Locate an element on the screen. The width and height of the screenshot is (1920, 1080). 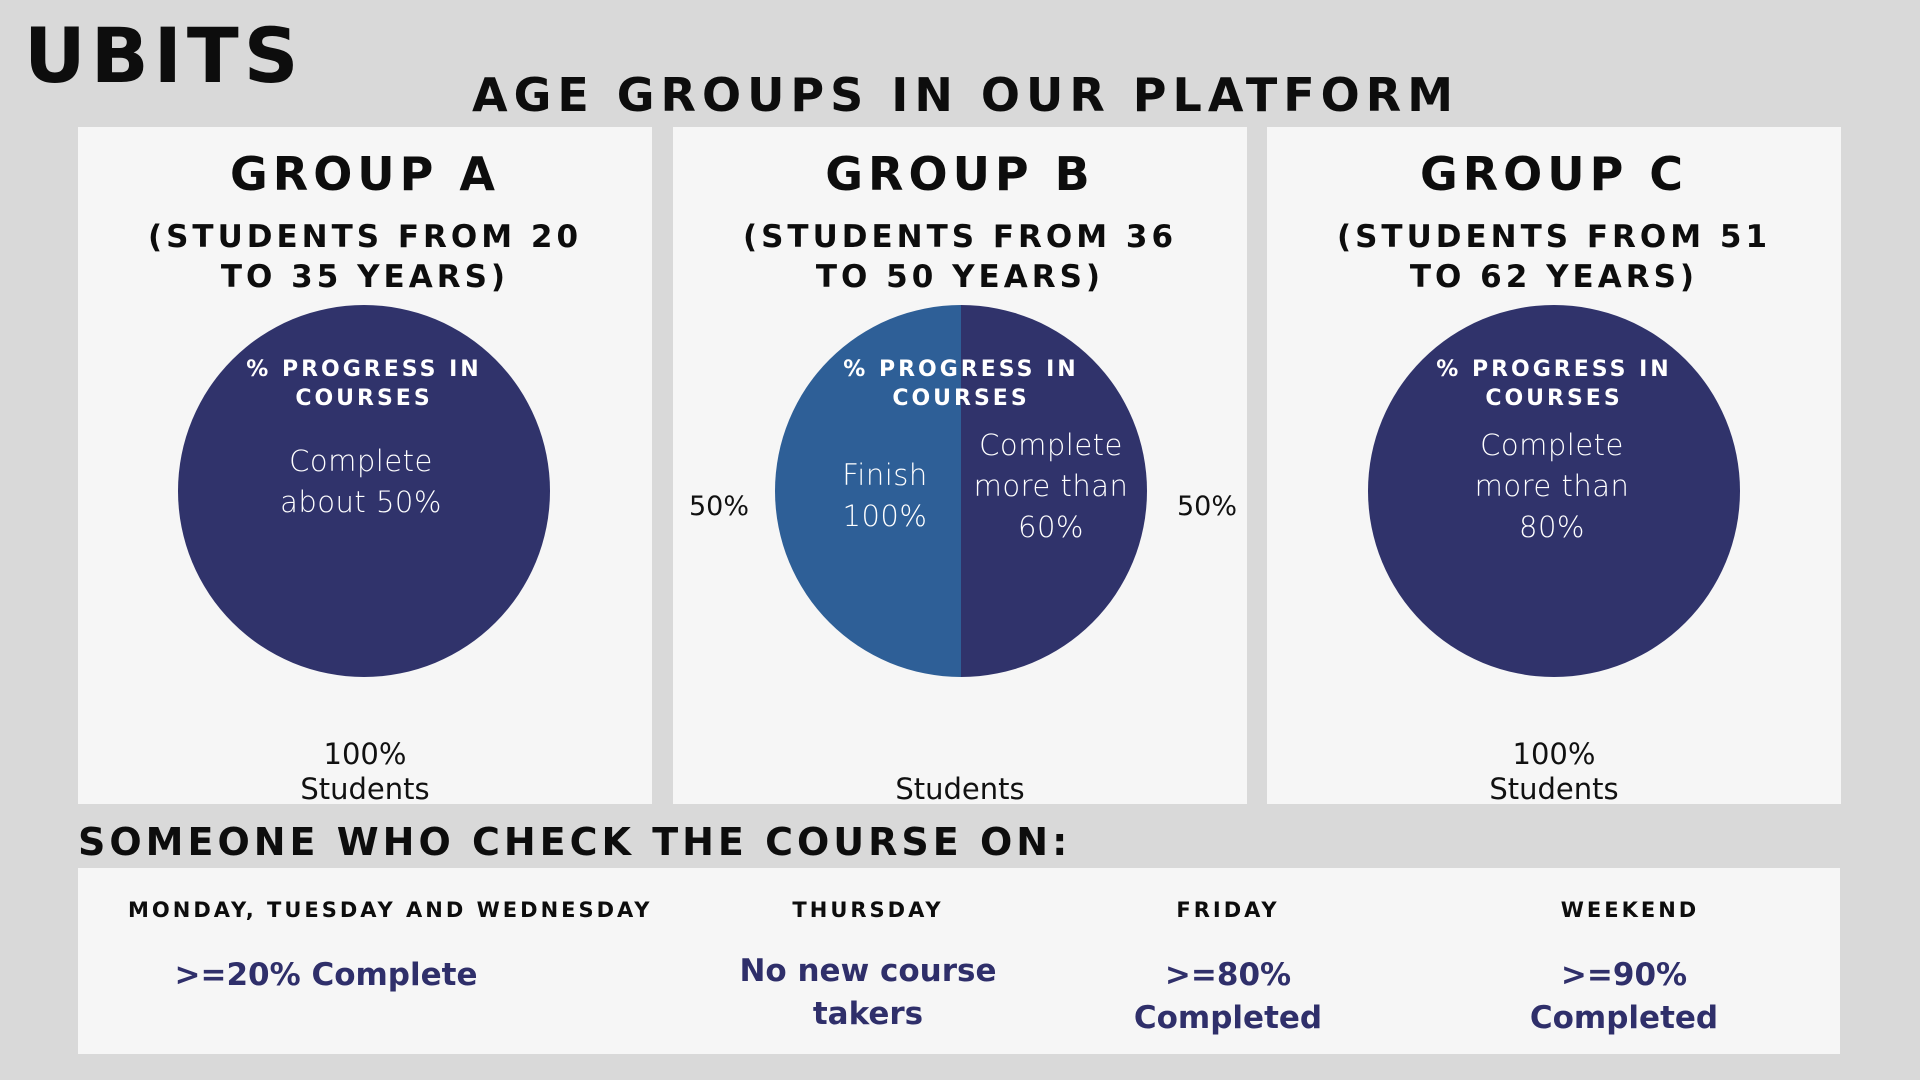
slice-label: Complete about 50% is located at coordinates (361, 481).